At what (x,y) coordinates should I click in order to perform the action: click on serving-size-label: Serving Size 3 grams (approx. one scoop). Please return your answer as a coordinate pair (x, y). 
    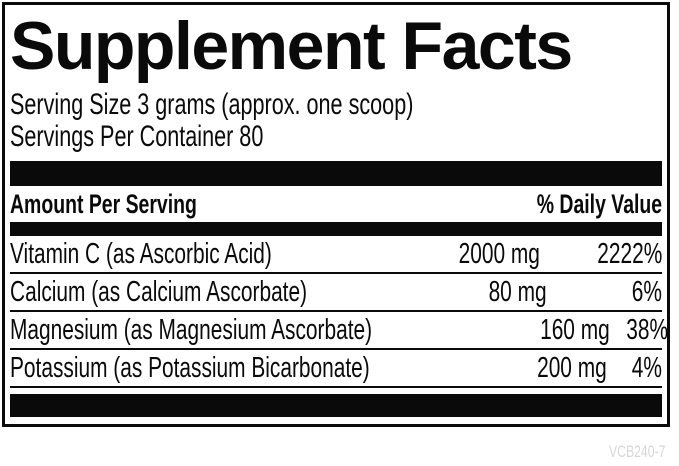
    Looking at the image, I should click on (212, 104).